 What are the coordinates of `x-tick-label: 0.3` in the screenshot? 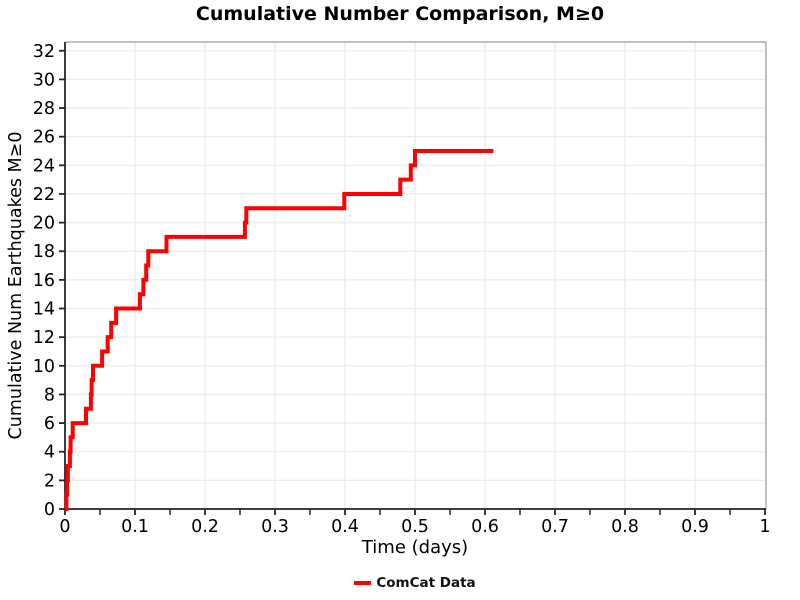 It's located at (275, 527).